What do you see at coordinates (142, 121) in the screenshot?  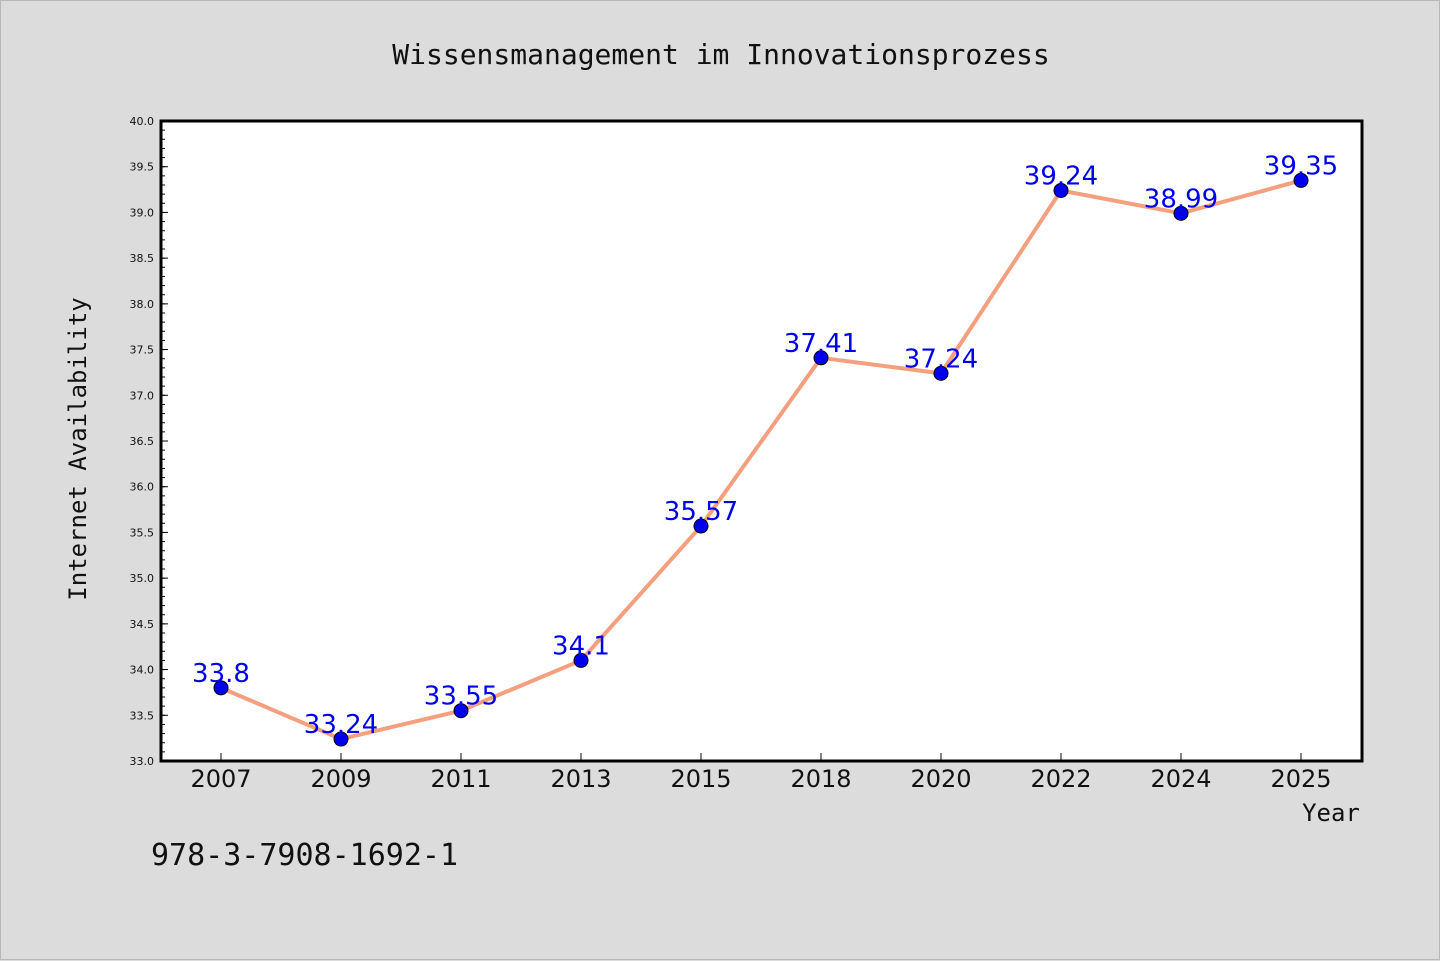 I see `y-tick-label: 40.0` at bounding box center [142, 121].